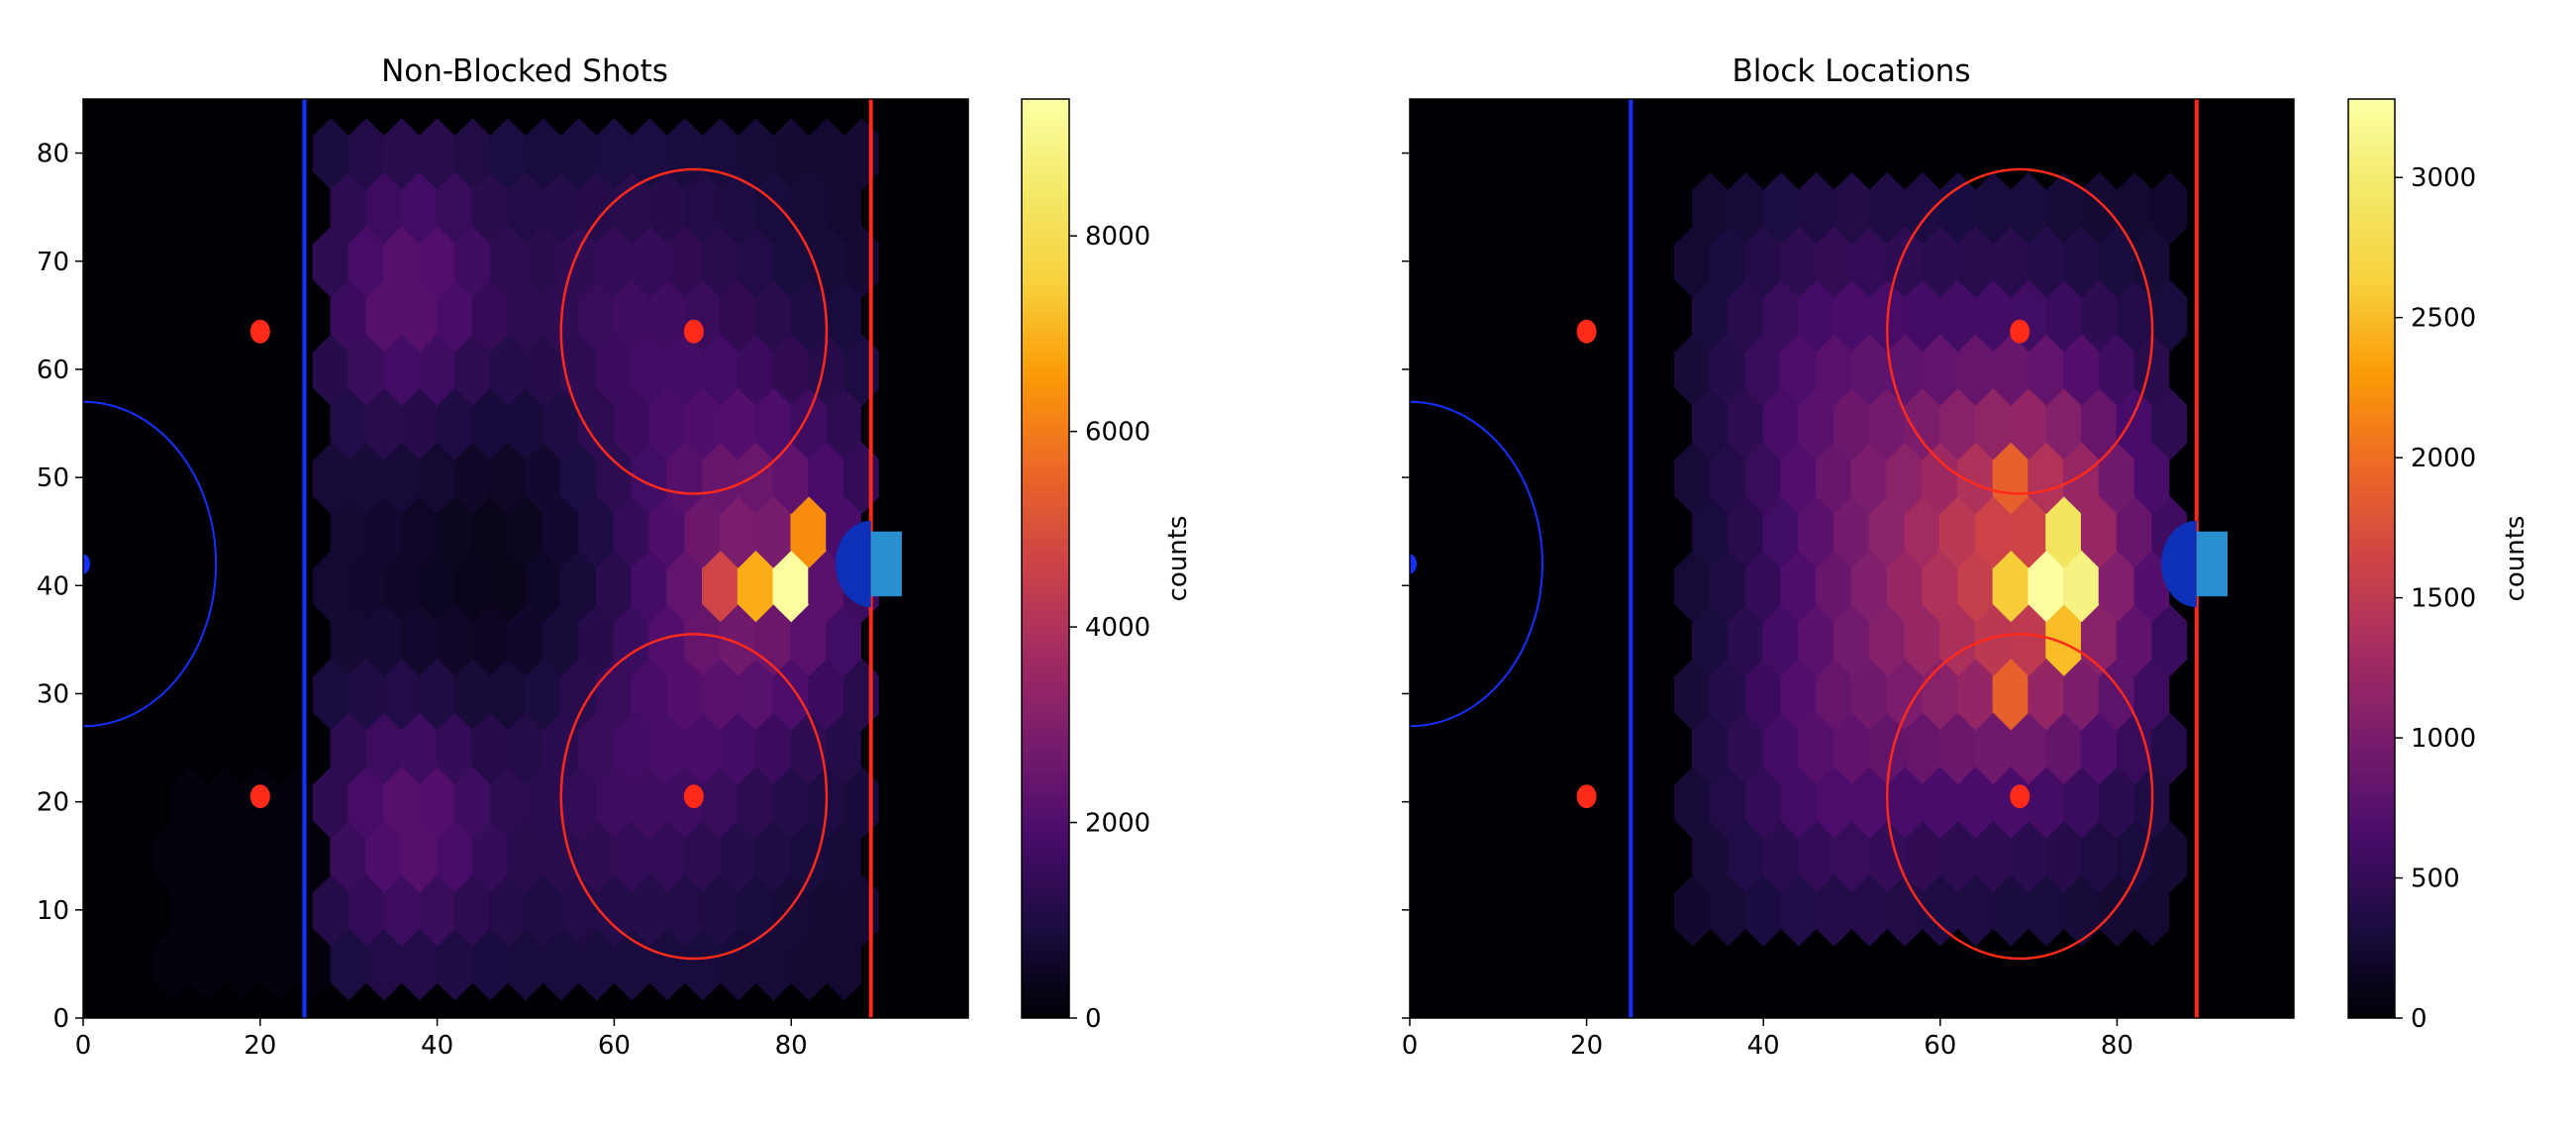  Describe the element at coordinates (53, 803) in the screenshot. I see `y-tick-label: 20` at that location.